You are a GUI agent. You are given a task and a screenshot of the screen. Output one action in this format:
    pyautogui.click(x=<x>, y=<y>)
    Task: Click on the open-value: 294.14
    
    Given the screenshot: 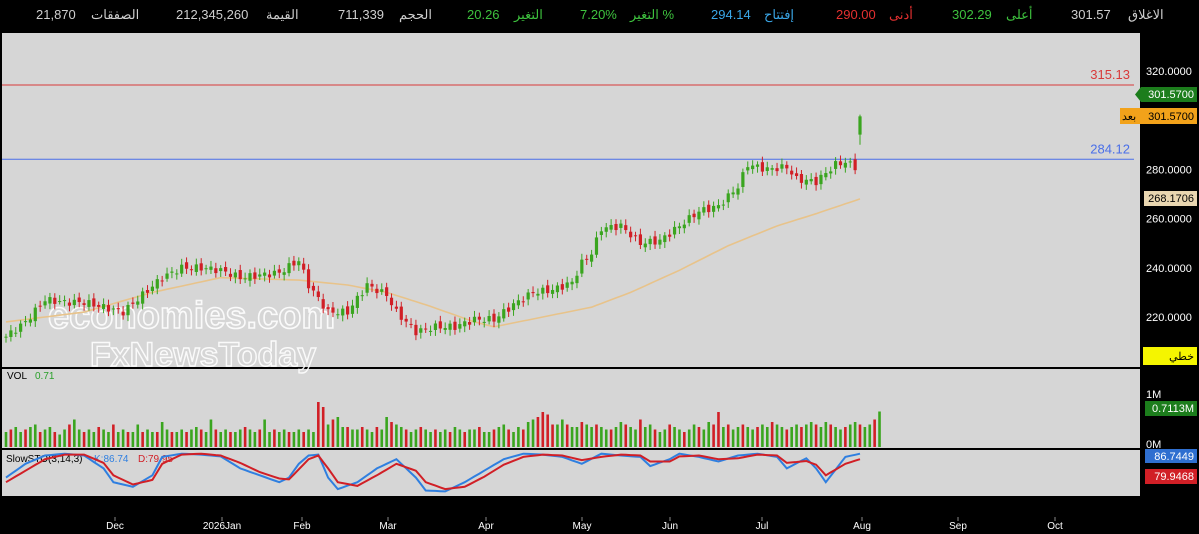 What is the action you would take?
    pyautogui.click(x=731, y=14)
    